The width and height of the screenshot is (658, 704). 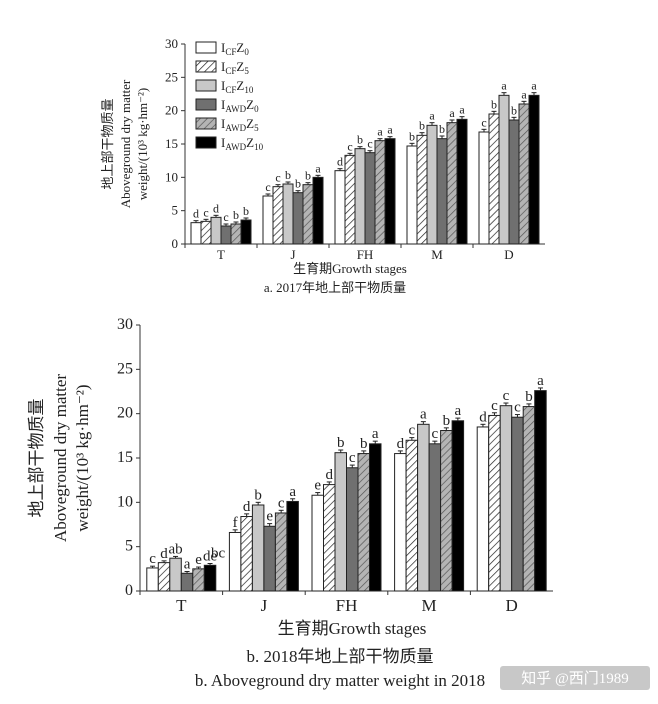 What do you see at coordinates (152, 579) in the screenshot?
I see `bar-ICFZ0-T` at bounding box center [152, 579].